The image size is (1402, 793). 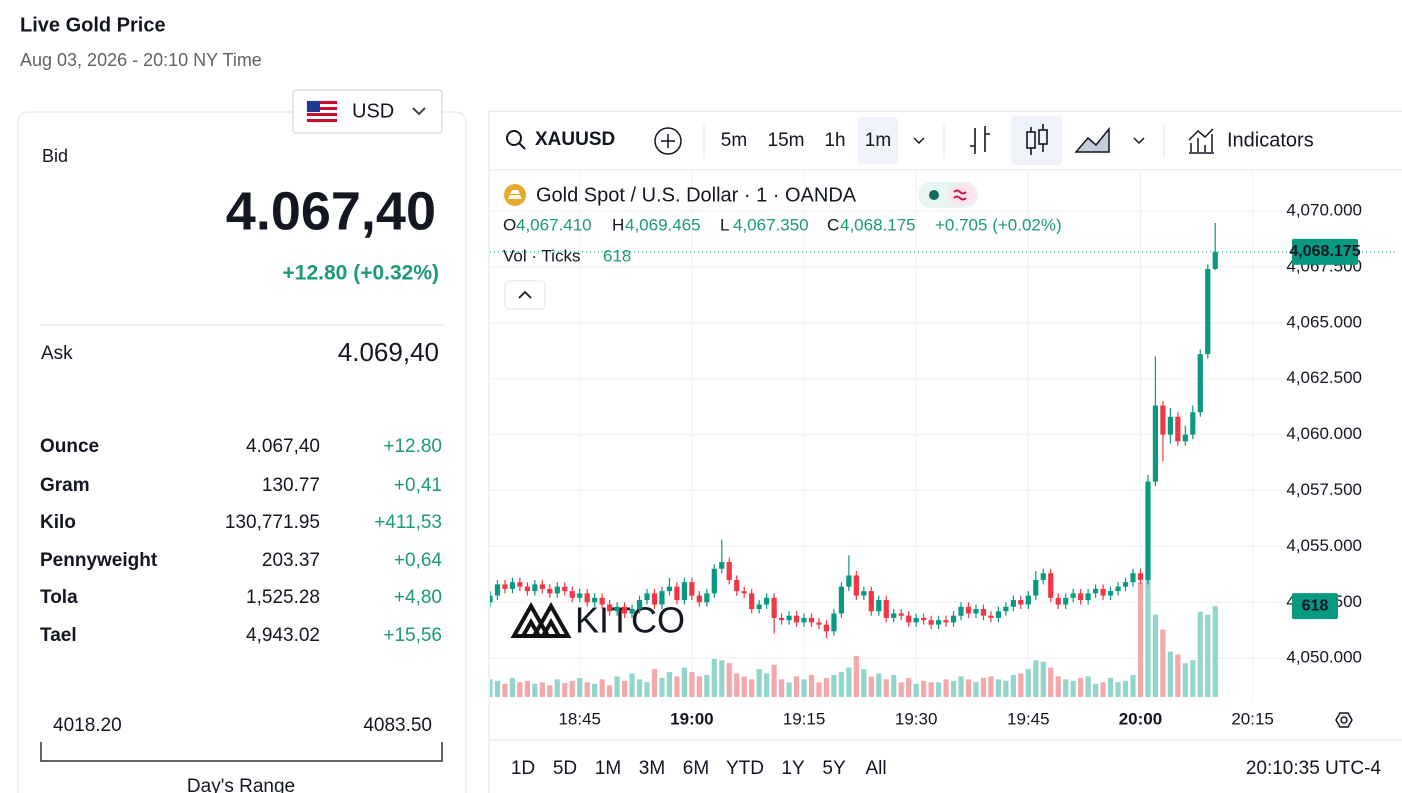 What do you see at coordinates (1031, 140) in the screenshot?
I see `candle-style-icon` at bounding box center [1031, 140].